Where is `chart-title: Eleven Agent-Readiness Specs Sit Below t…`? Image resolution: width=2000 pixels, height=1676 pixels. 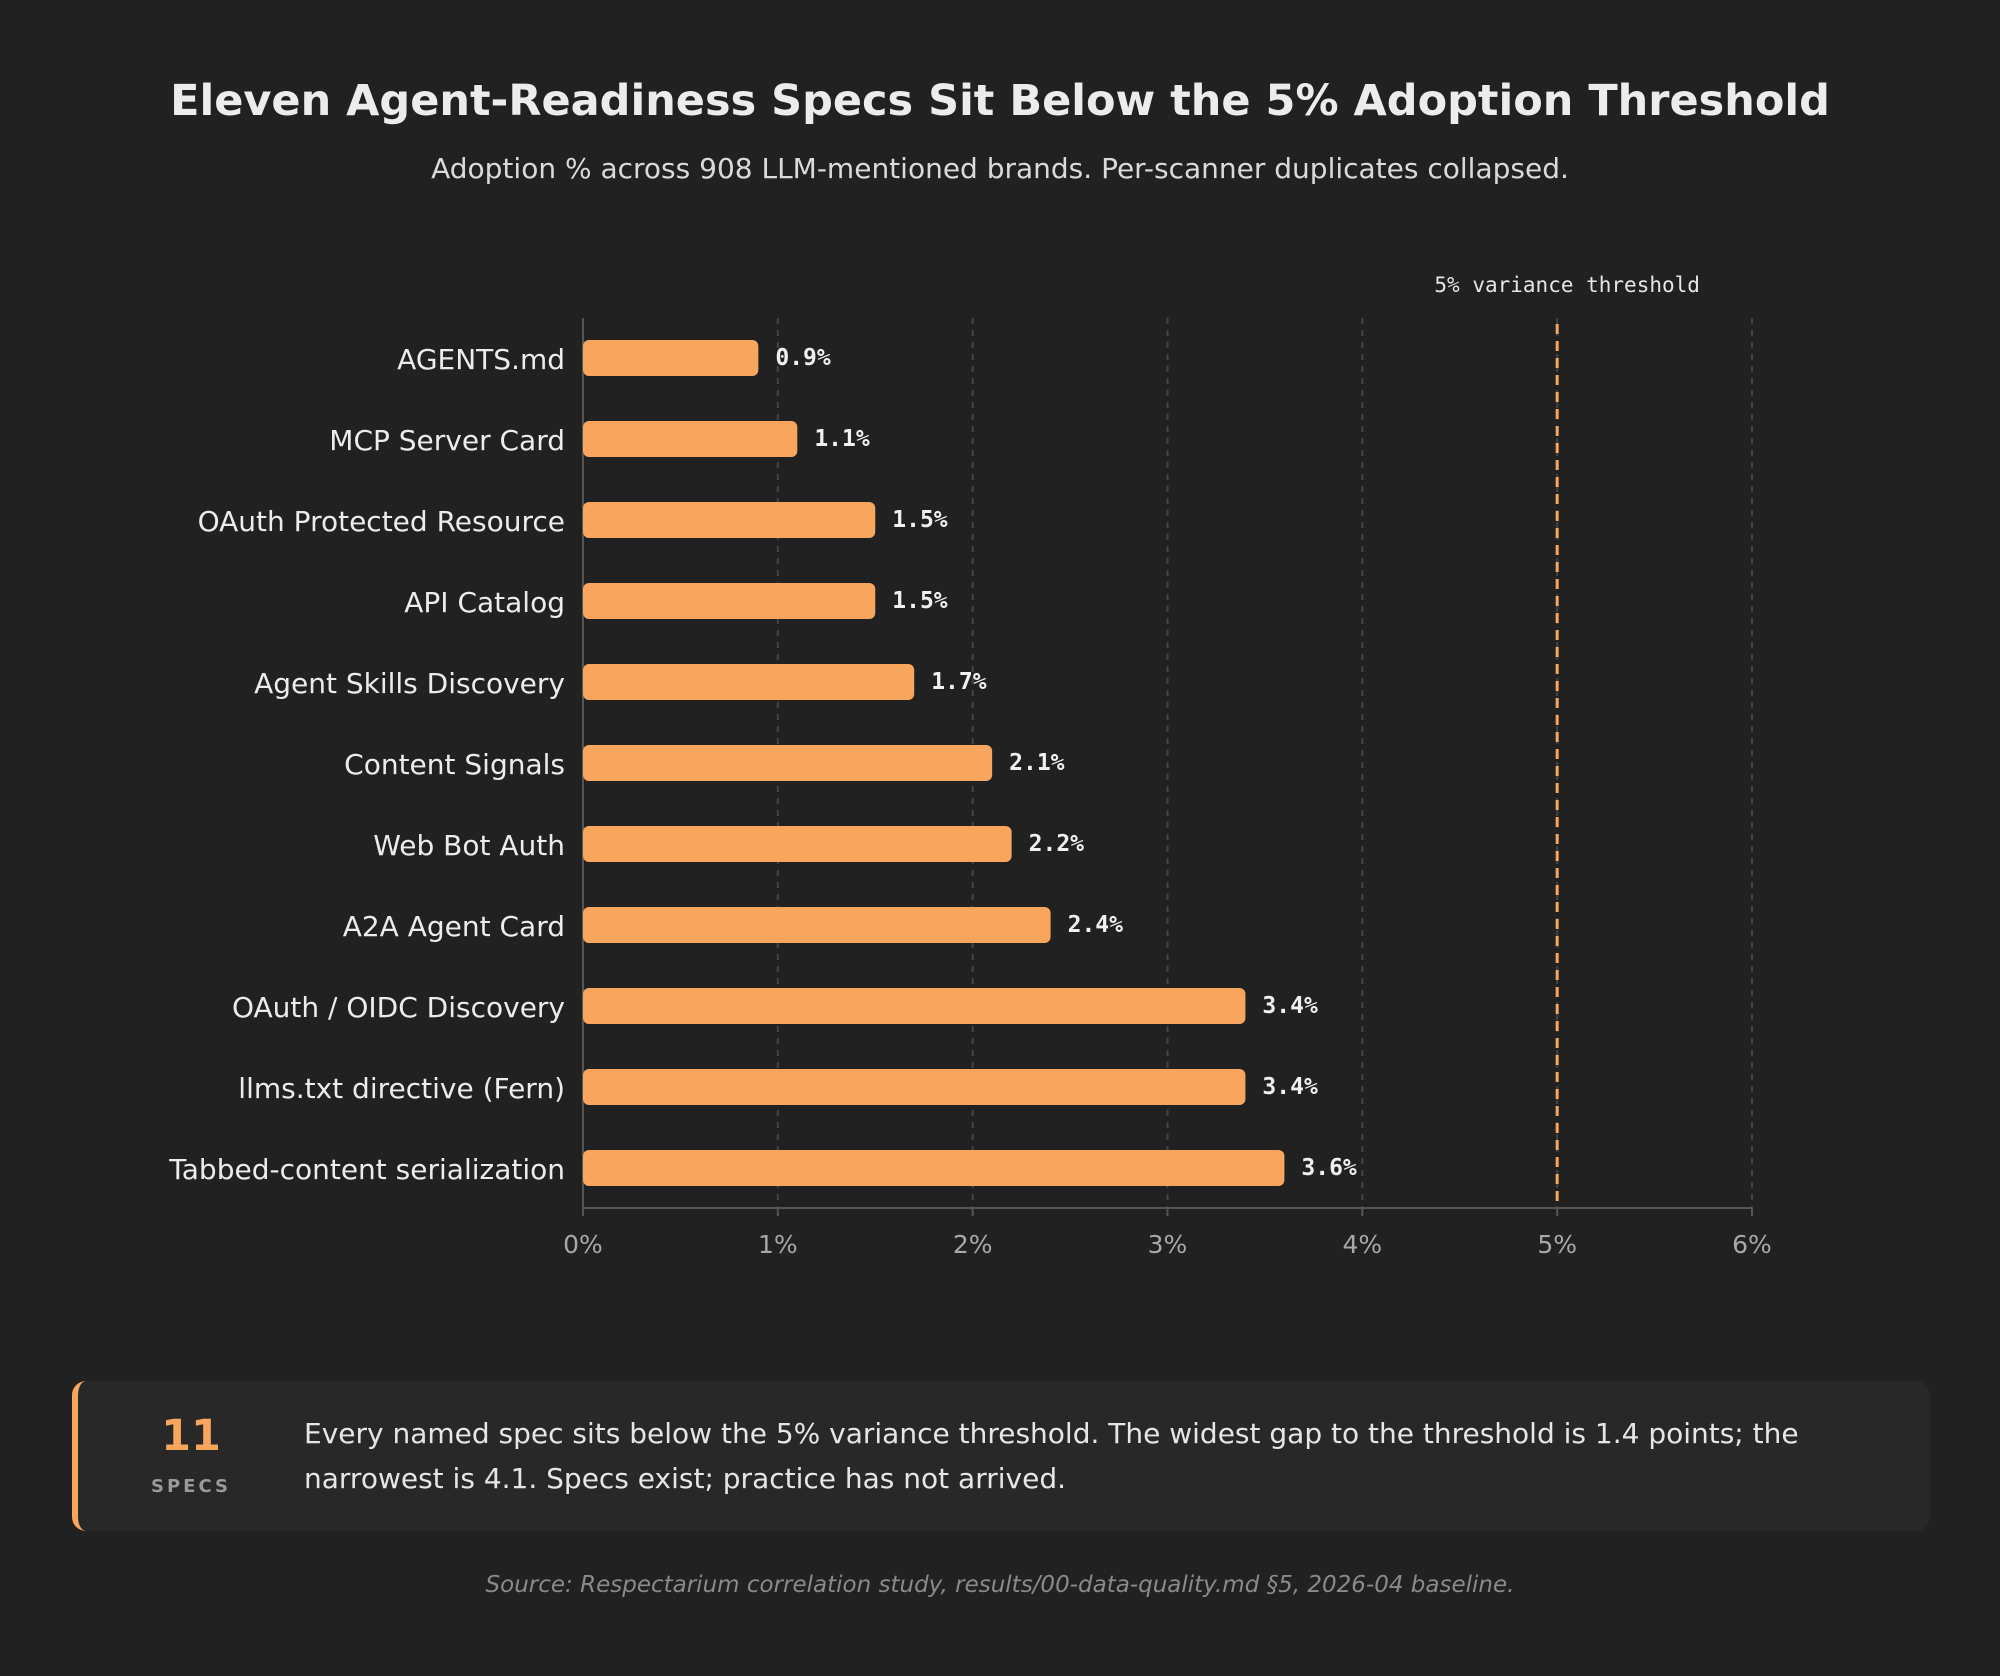 chart-title: Eleven Agent-Readiness Specs Sit Below t… is located at coordinates (1000, 101).